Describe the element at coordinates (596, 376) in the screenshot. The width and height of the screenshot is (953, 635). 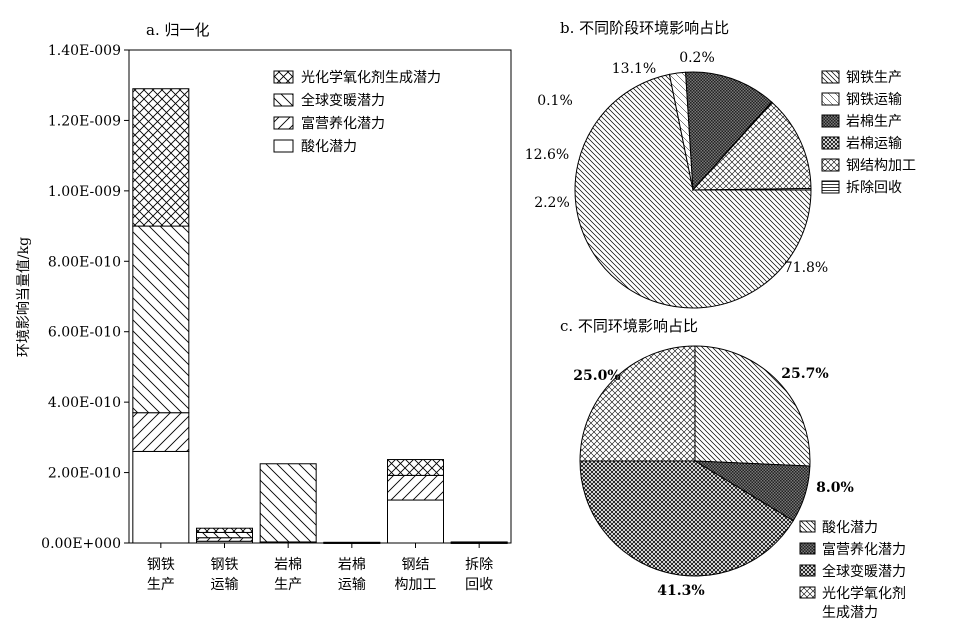
I see `pie-value-label-photochemical: 25.0%` at that location.